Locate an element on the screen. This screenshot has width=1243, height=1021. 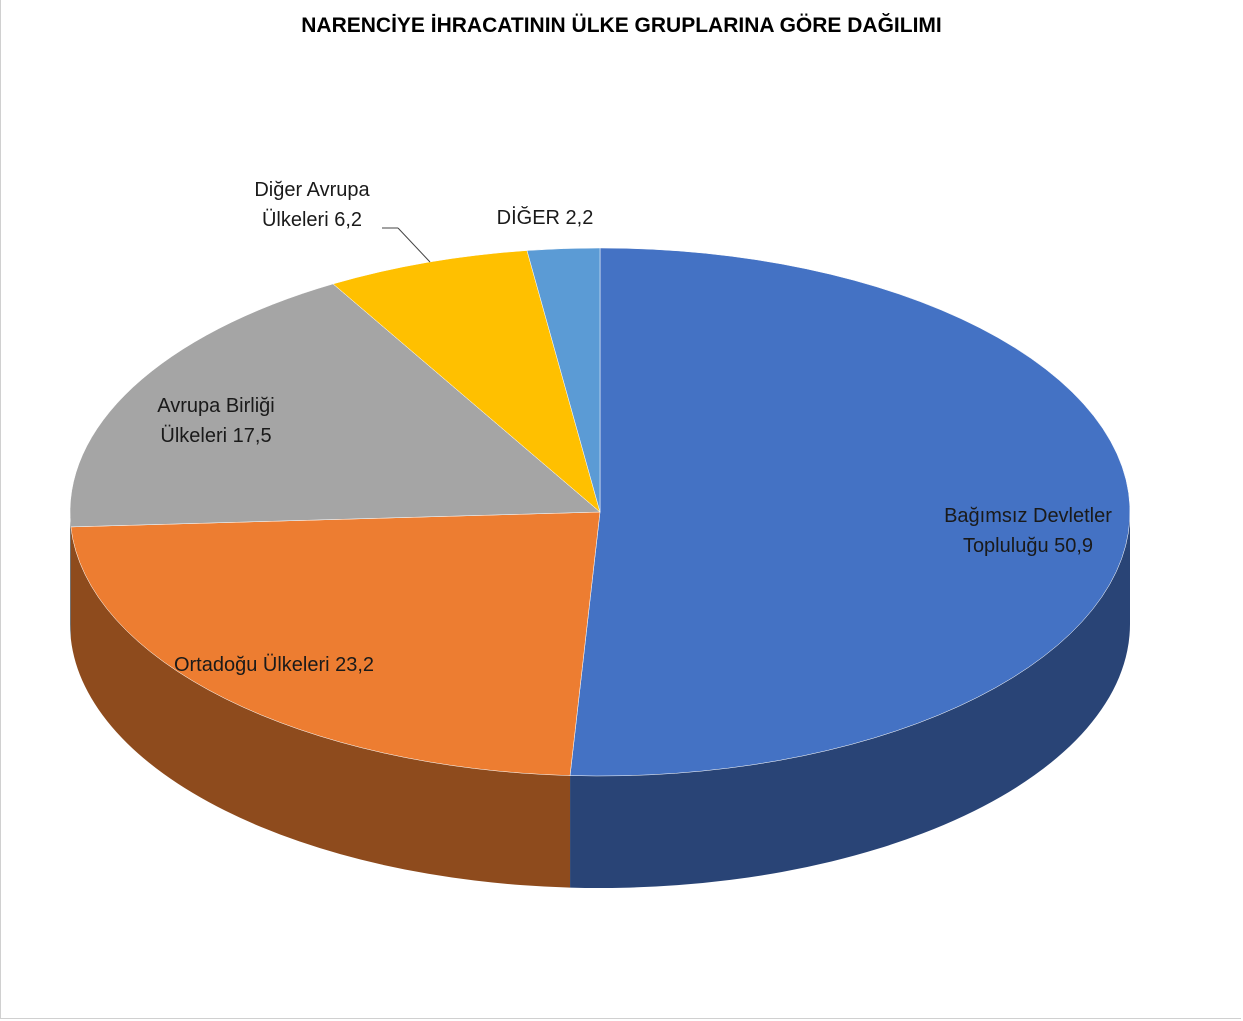
category-label: Bağımsız Devletler Topluluğu is located at coordinates (1028, 531).